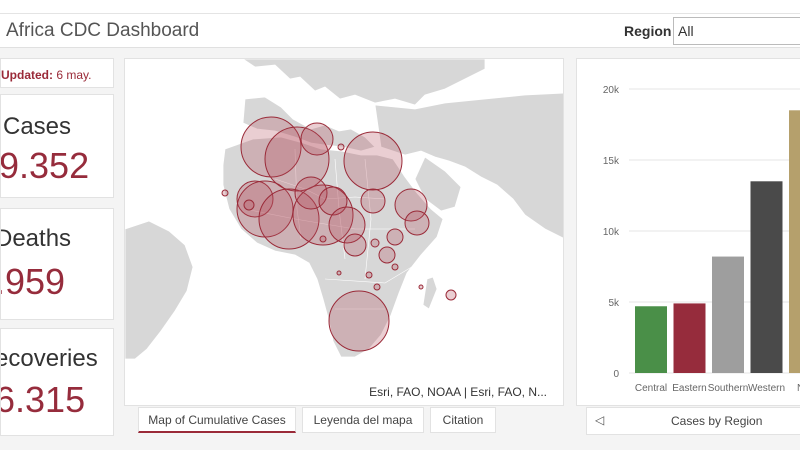  I want to click on updated-banner: Updated: 6 may., so click(57, 73).